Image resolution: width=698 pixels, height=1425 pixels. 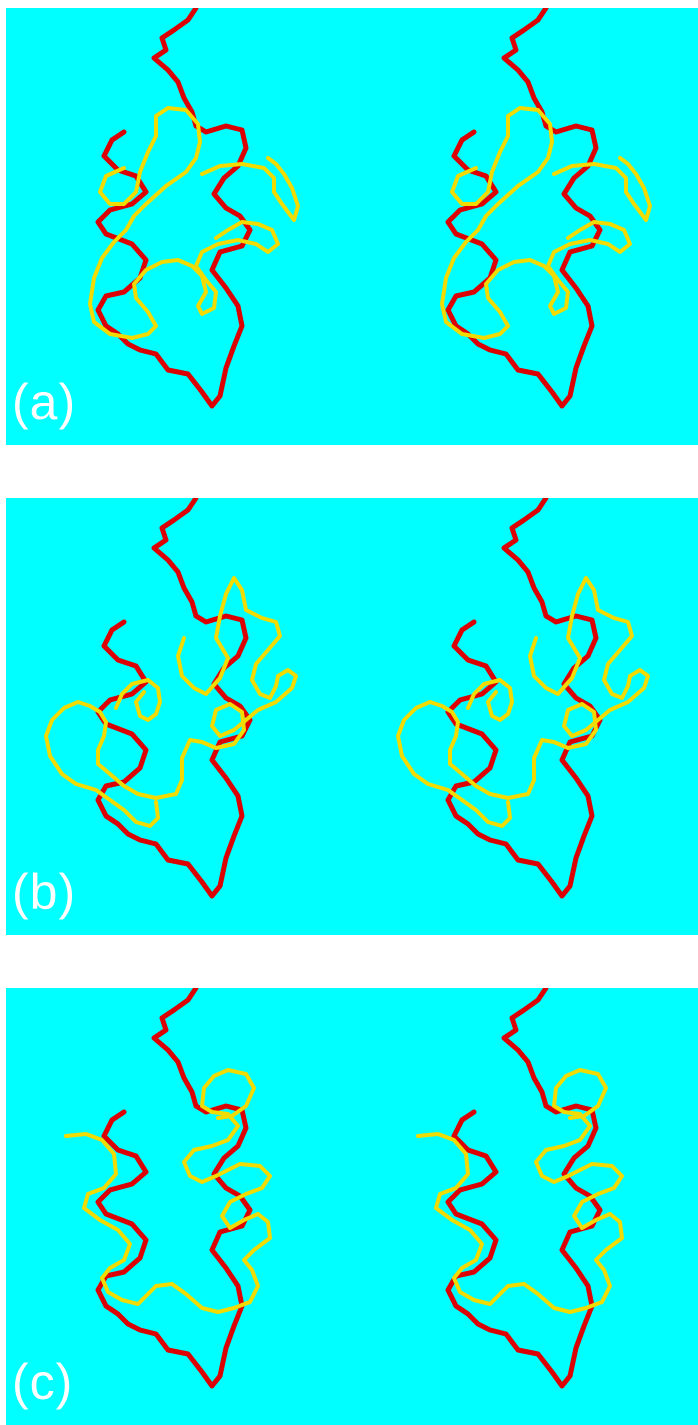 I want to click on panel-label-b: (b), so click(x=44, y=892).